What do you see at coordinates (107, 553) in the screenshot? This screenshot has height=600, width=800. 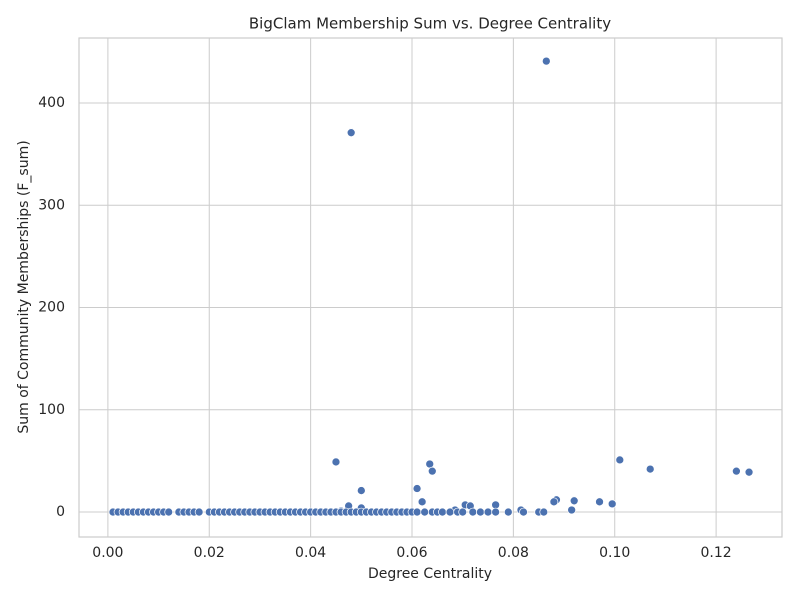 I see `x-tick-label: 0.00` at bounding box center [107, 553].